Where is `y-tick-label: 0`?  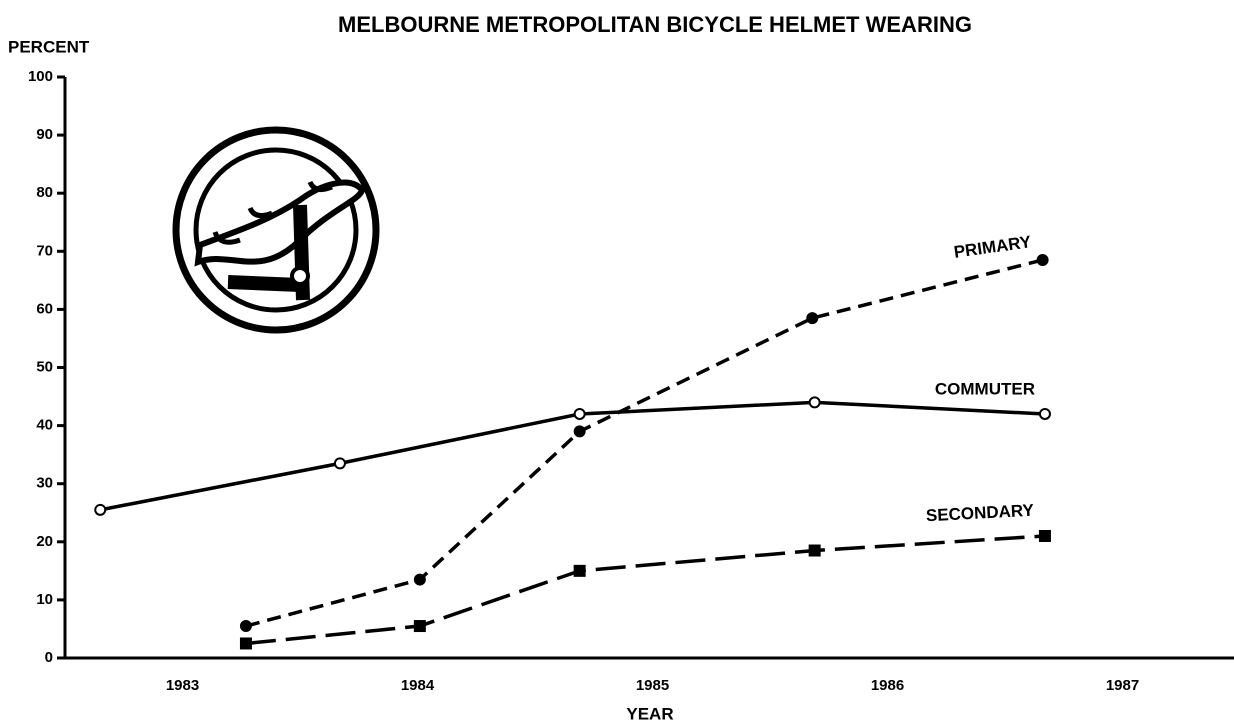
y-tick-label: 0 is located at coordinates (49, 657).